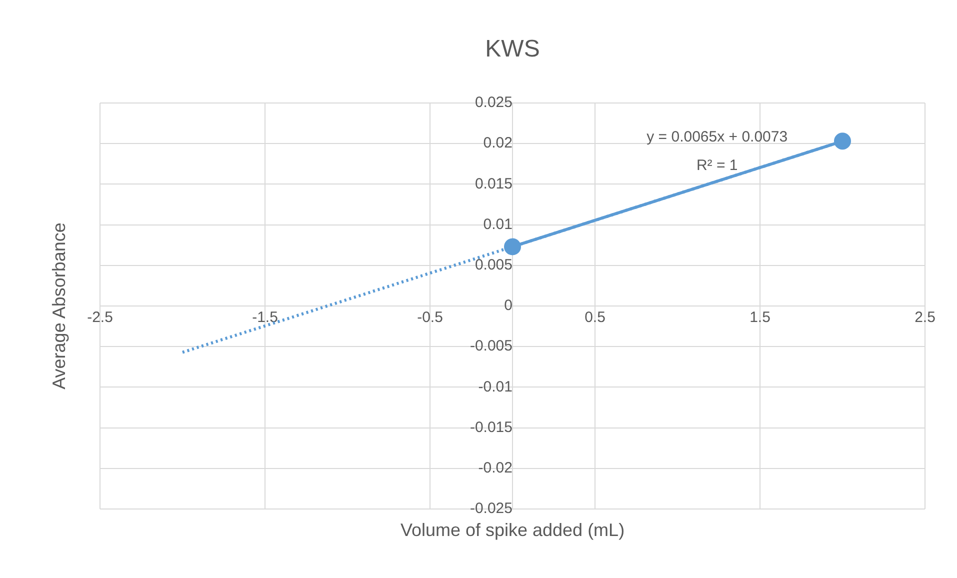  I want to click on annotation: R² = 1, so click(717, 165).